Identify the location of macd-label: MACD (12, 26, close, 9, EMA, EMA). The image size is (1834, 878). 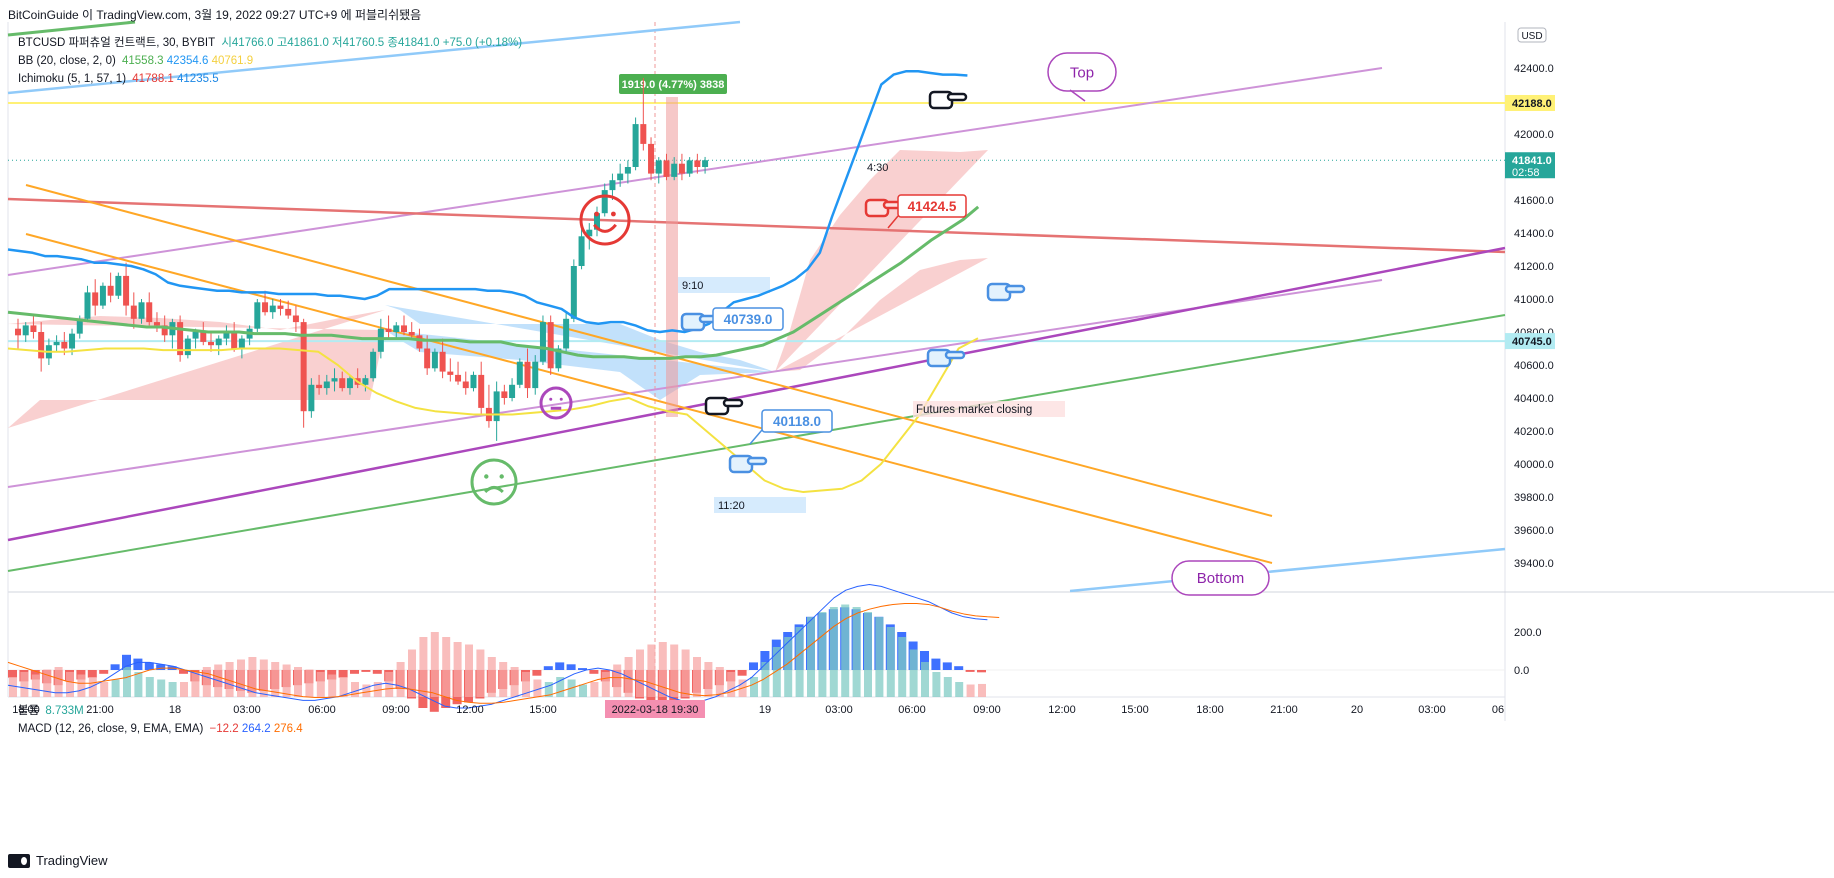
(111, 729).